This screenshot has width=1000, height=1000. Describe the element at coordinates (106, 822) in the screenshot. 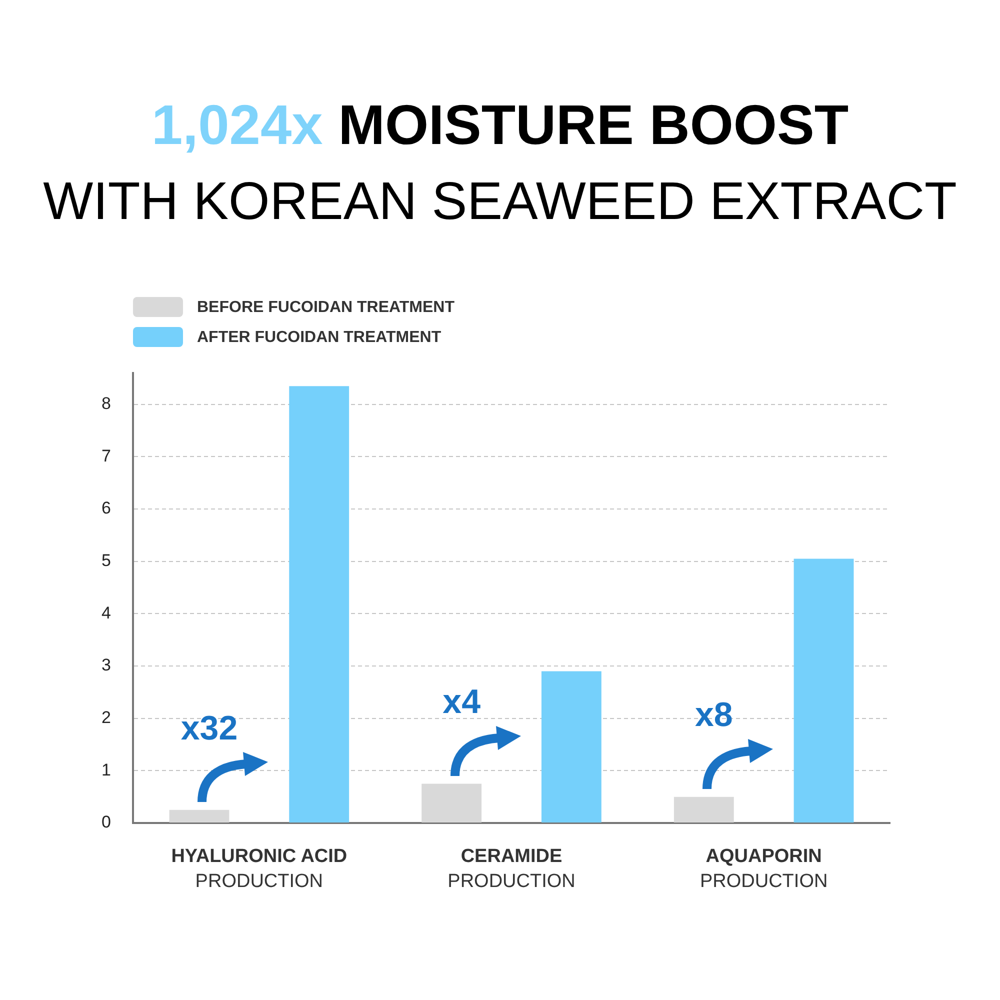

I see `y-tick-label: 0` at that location.